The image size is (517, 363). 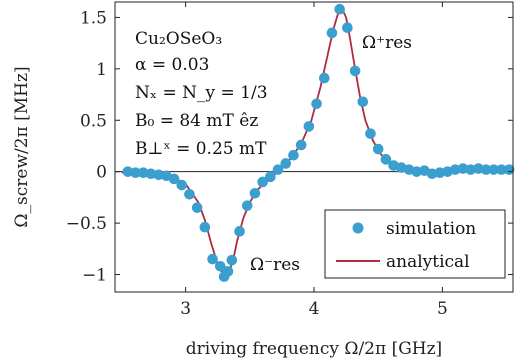 What do you see at coordinates (101, 173) in the screenshot?
I see `y-tick-label: 0` at bounding box center [101, 173].